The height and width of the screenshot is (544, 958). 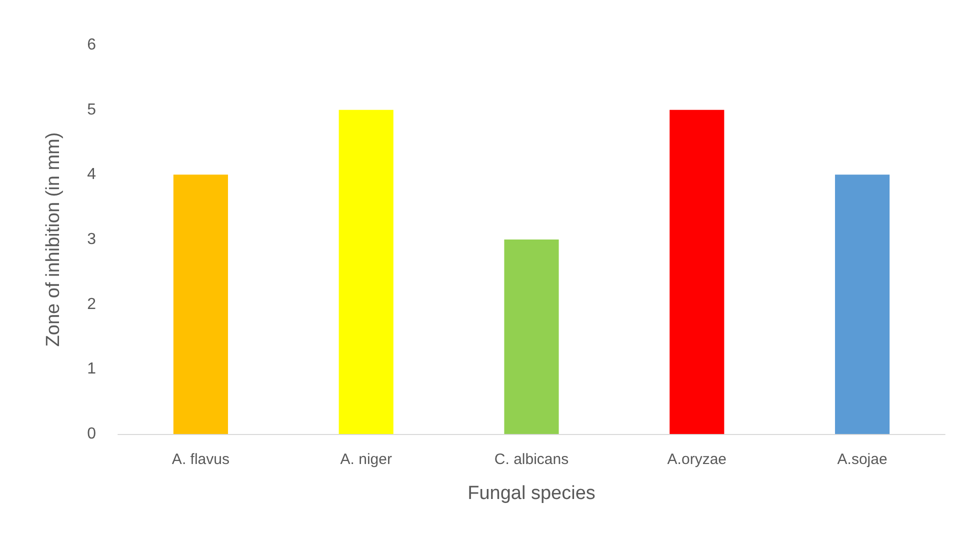 What do you see at coordinates (91, 175) in the screenshot?
I see `y-tick-label: 4` at bounding box center [91, 175].